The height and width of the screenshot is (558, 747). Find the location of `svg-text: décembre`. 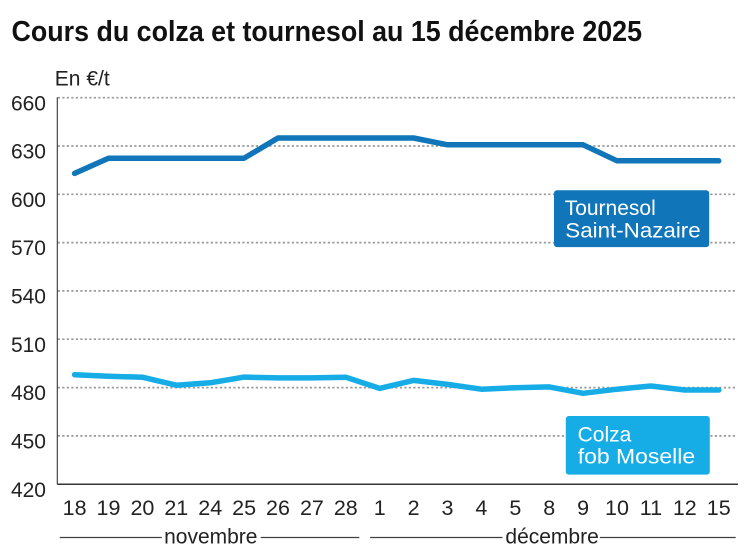

svg-text: décembre is located at coordinates (551, 537).